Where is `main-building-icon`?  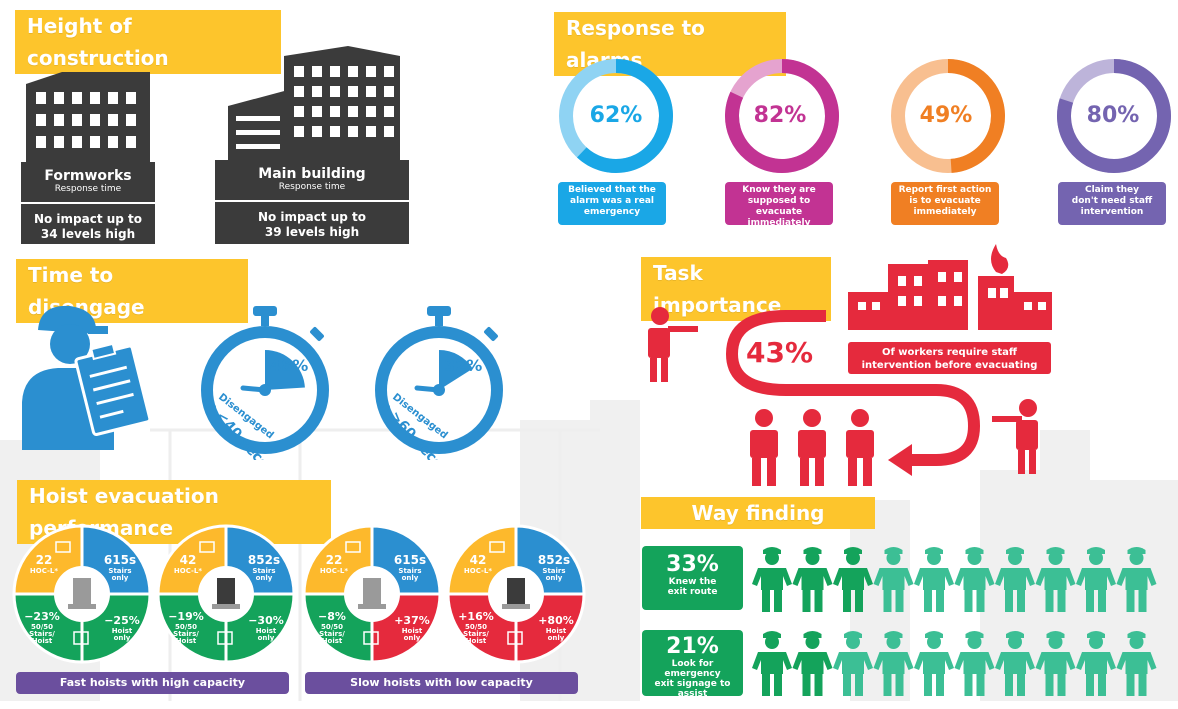
main-building-icon is located at coordinates (314, 103).